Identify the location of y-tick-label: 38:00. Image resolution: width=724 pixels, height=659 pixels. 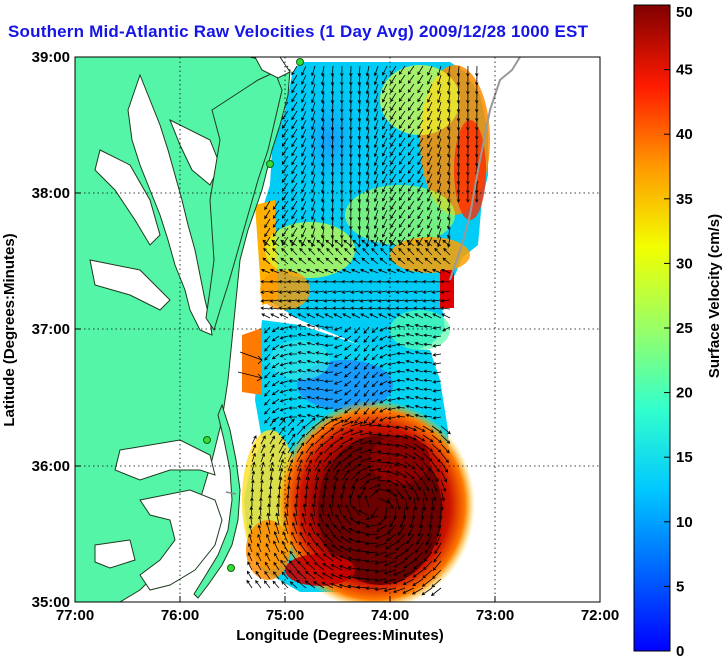
(51, 193).